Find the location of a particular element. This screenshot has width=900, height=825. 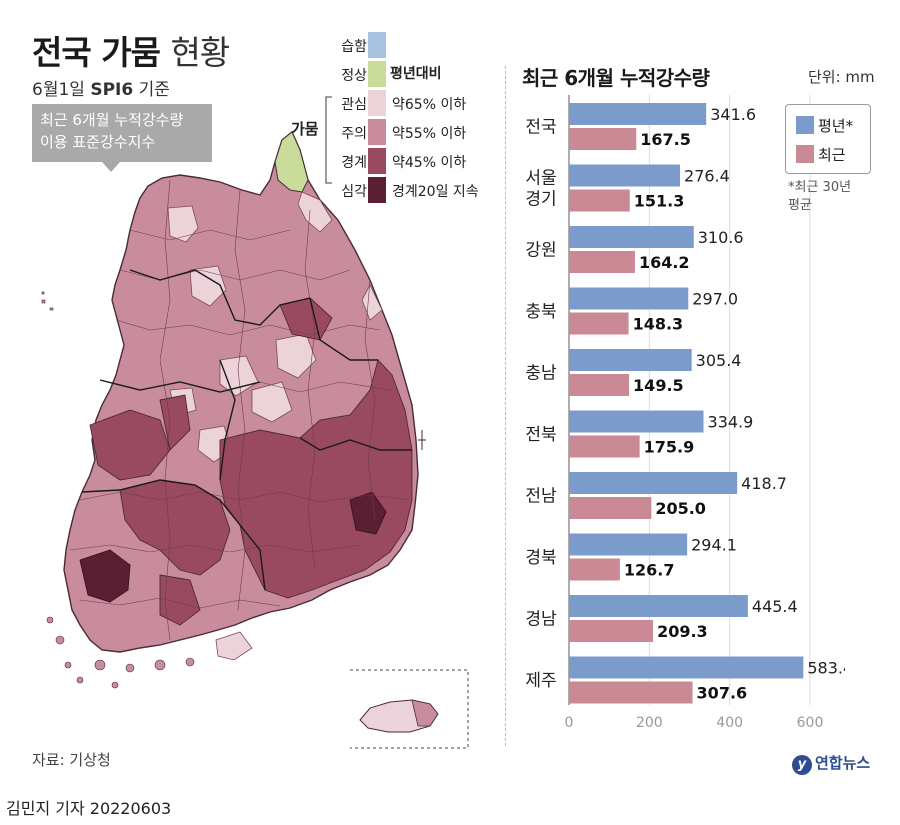

legend-level-label: 경계 is located at coordinates (354, 163).